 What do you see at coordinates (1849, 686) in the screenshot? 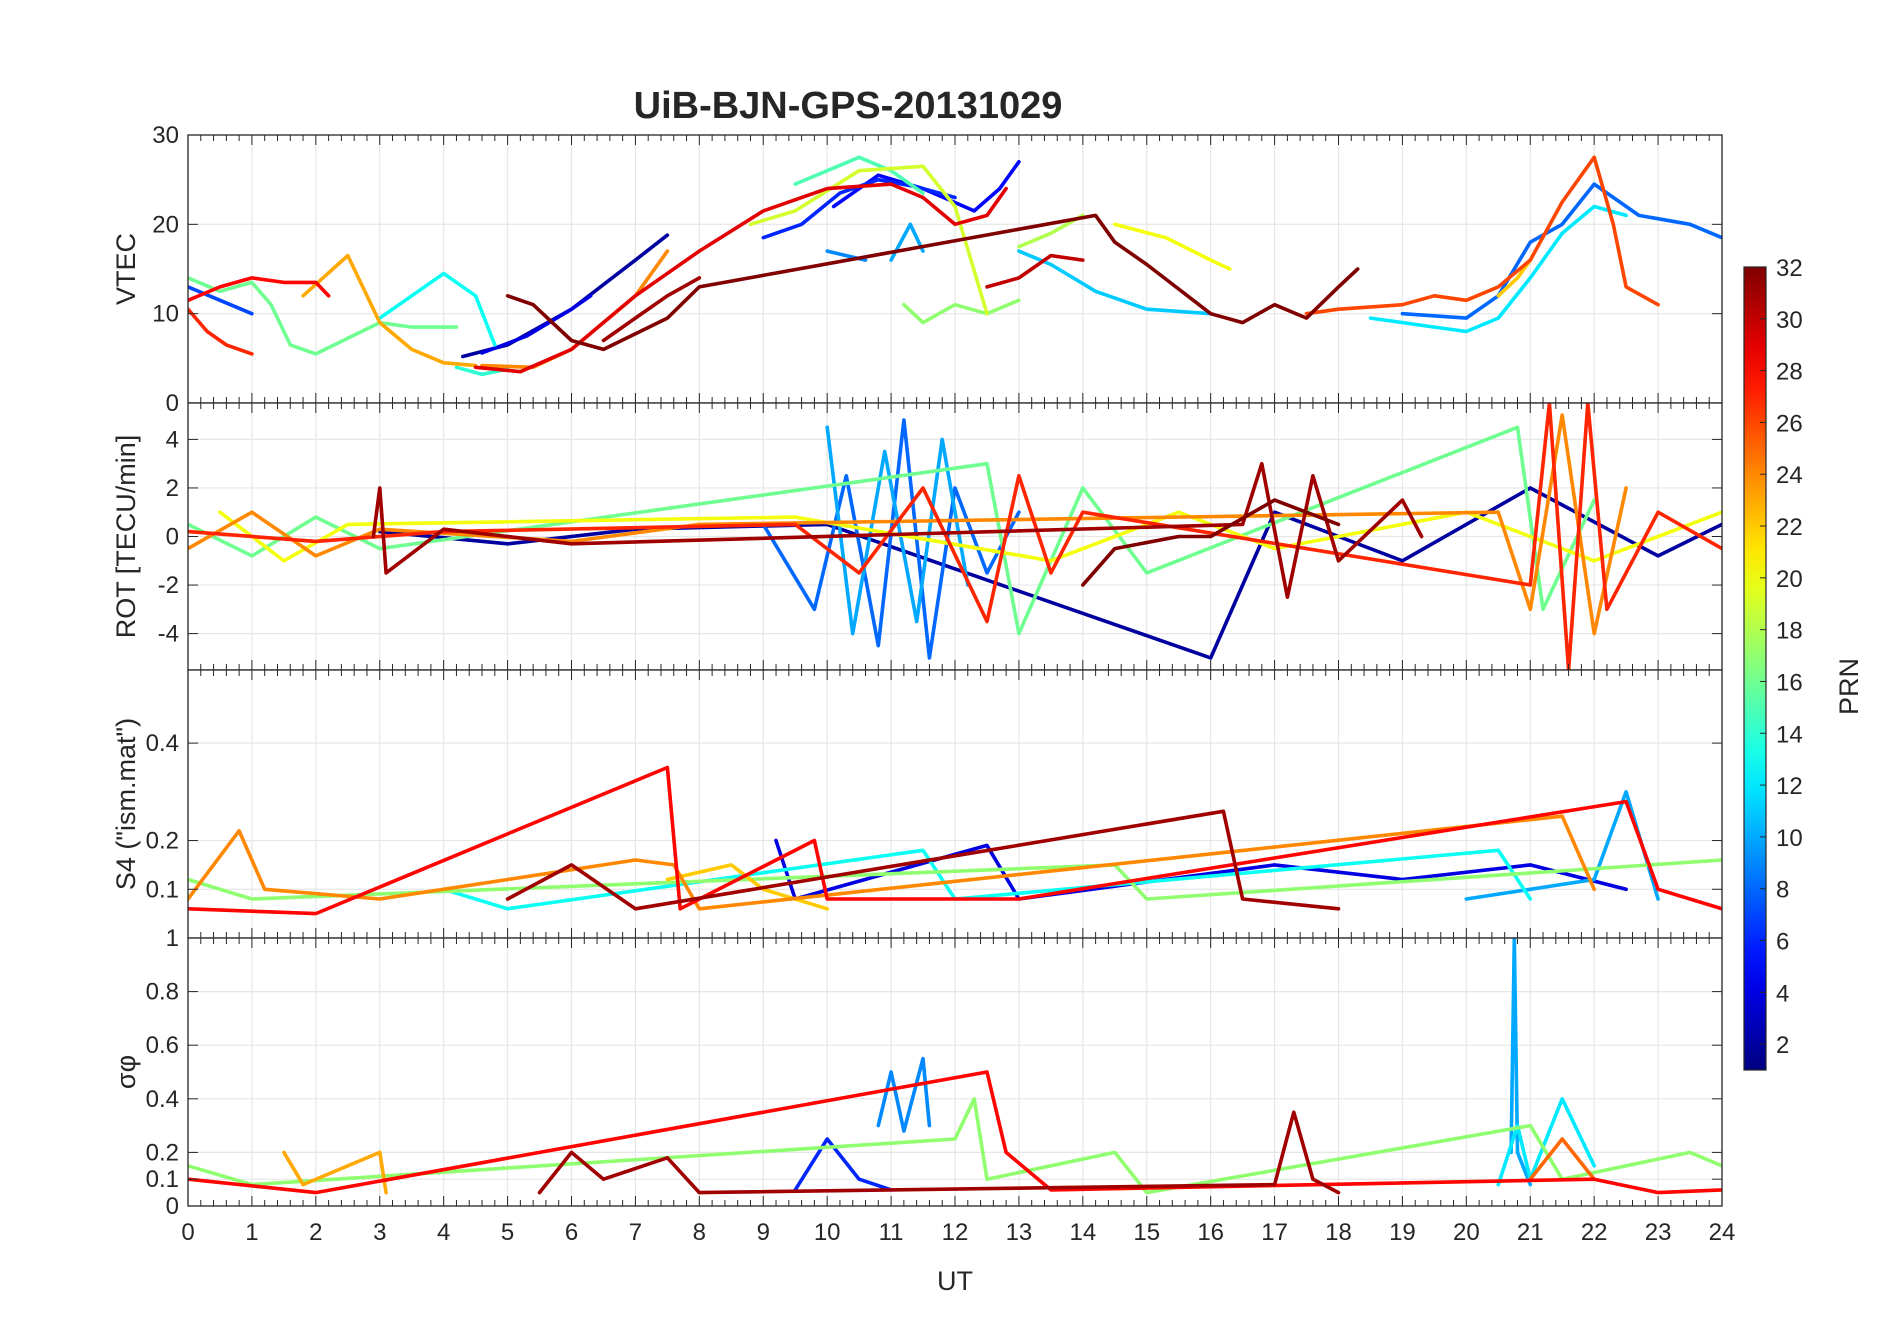
I see `colorbar-label: PRN` at bounding box center [1849, 686].